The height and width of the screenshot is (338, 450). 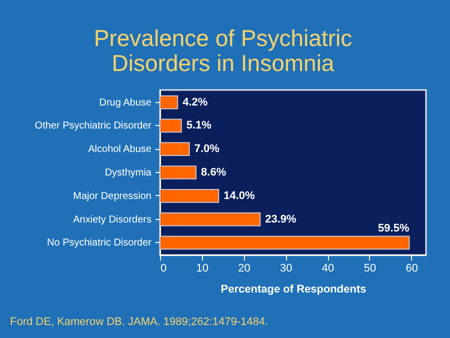 What do you see at coordinates (412, 268) in the screenshot?
I see `x-tick-label: 60` at bounding box center [412, 268].